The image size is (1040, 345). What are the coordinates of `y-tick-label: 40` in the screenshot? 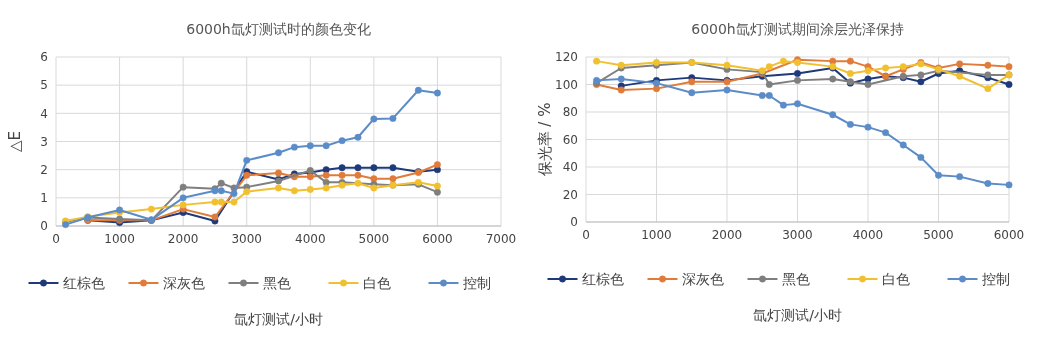 It's located at (570, 167).